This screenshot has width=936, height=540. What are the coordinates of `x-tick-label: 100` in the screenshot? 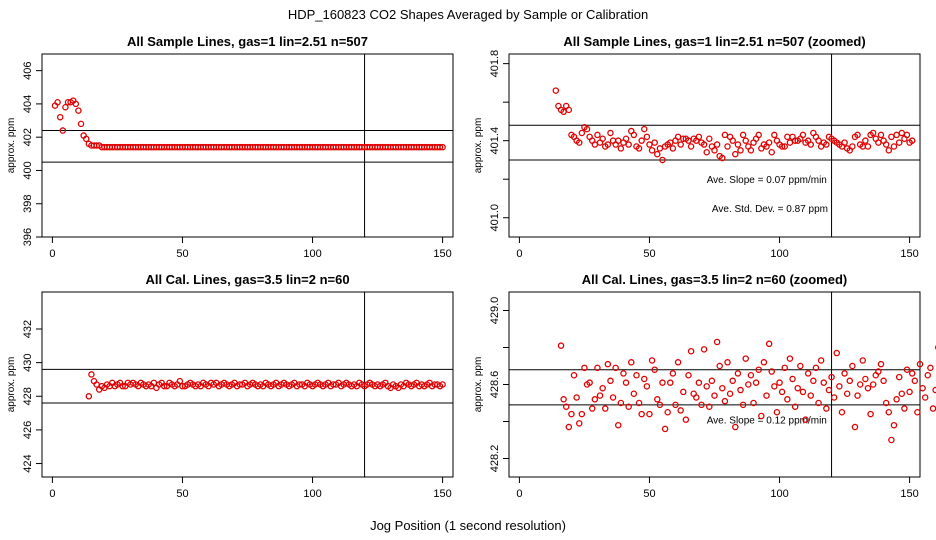 It's located at (779, 494).